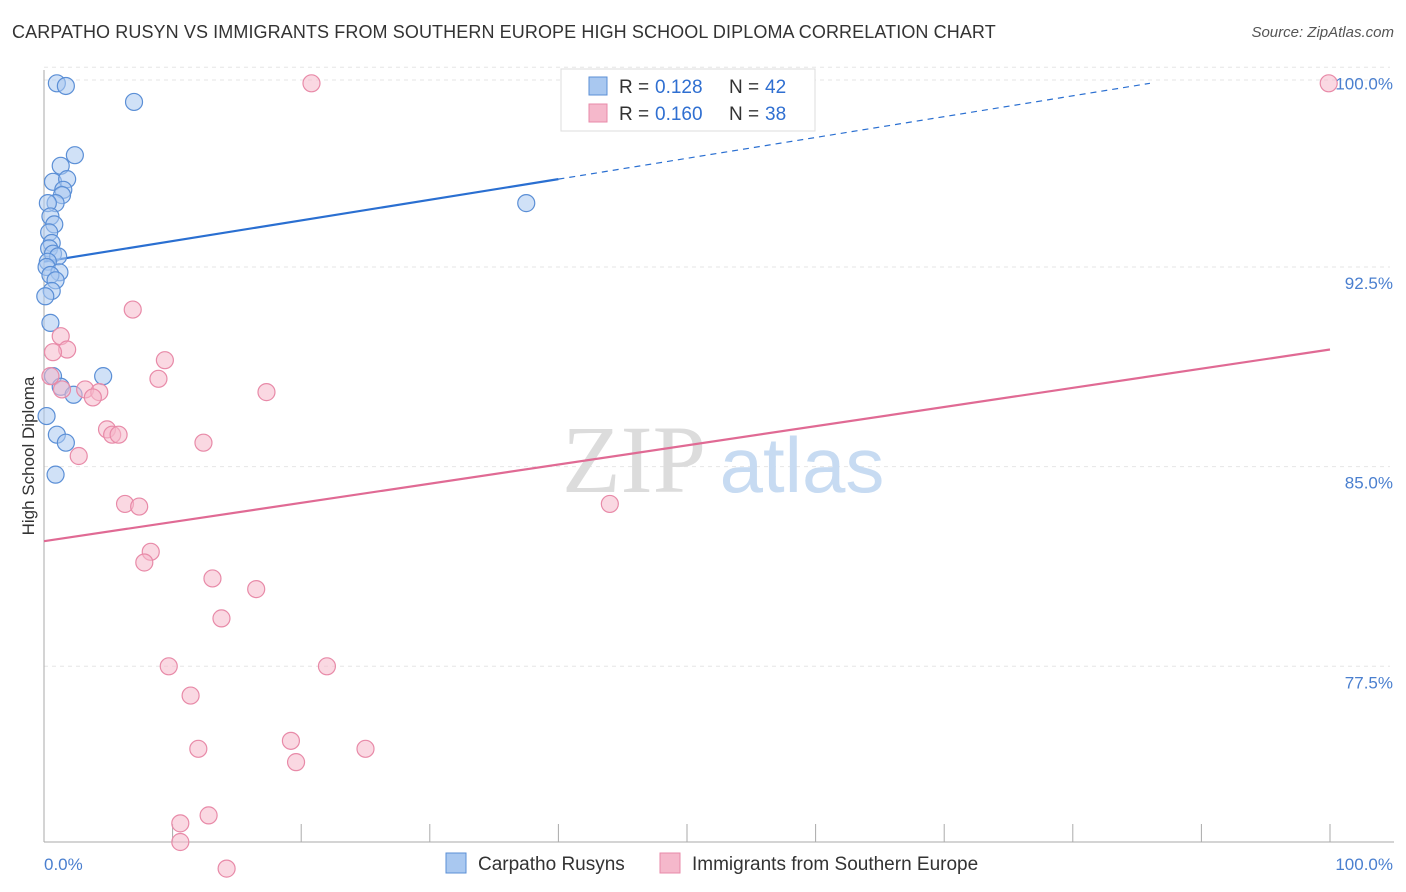  I want to click on watermark: ZIP atlas, so click(723, 459).